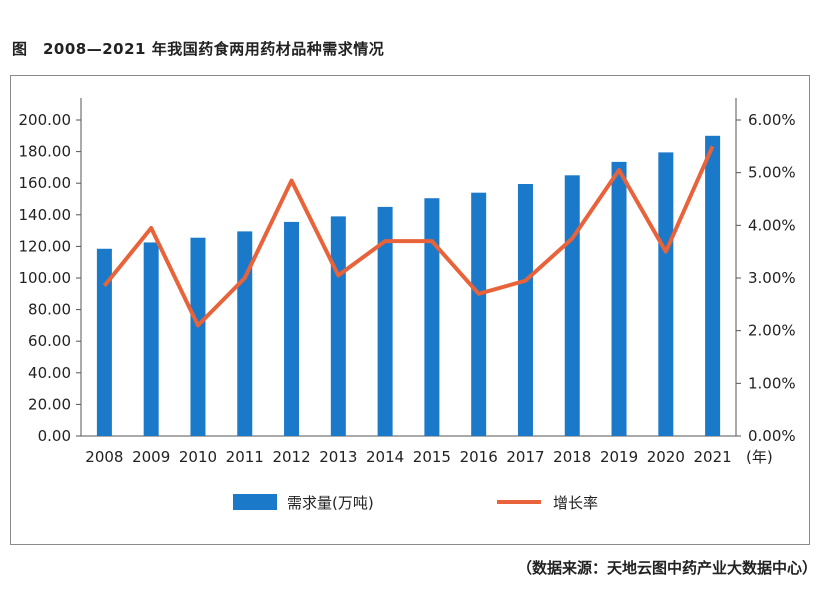  I want to click on x-tick-label: 2011, so click(245, 457).